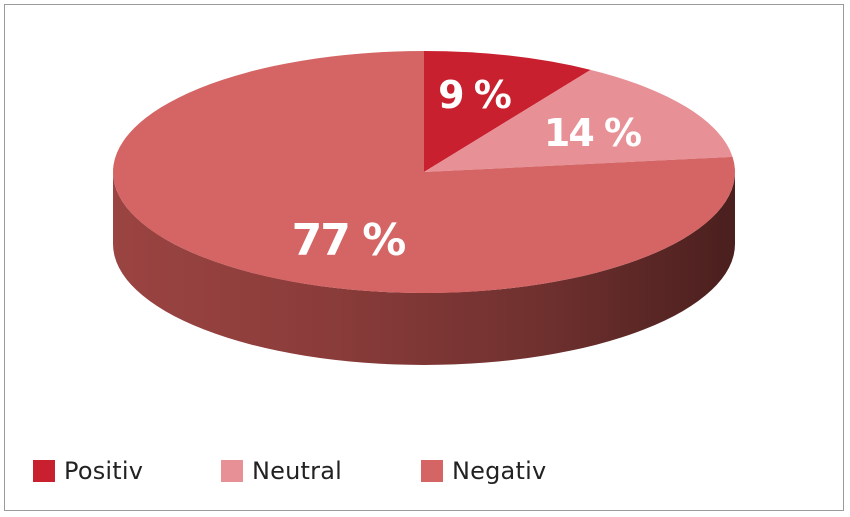 The image size is (850, 517). I want to click on slice-label-neutral: 14 %, so click(592, 133).